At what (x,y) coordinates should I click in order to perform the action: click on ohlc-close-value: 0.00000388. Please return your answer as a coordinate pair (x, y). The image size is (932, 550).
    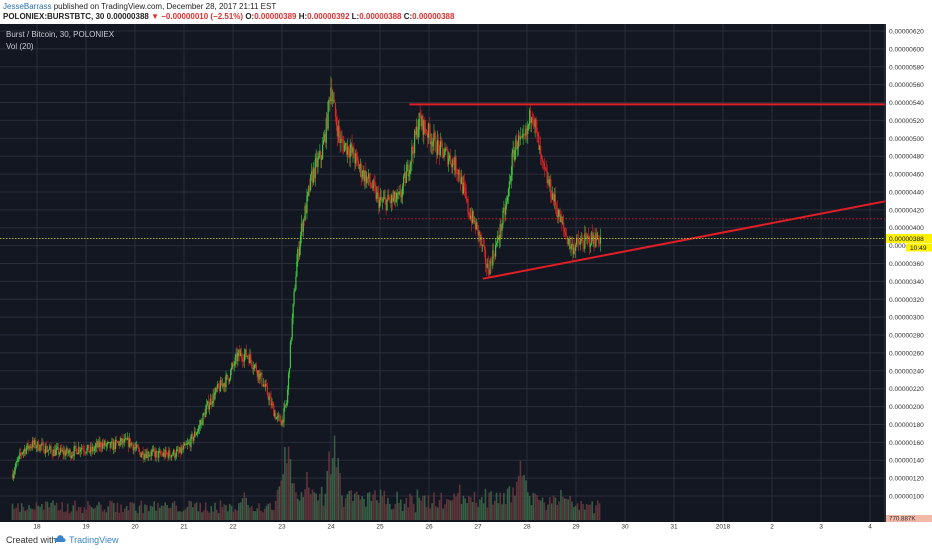
    Looking at the image, I should click on (433, 16).